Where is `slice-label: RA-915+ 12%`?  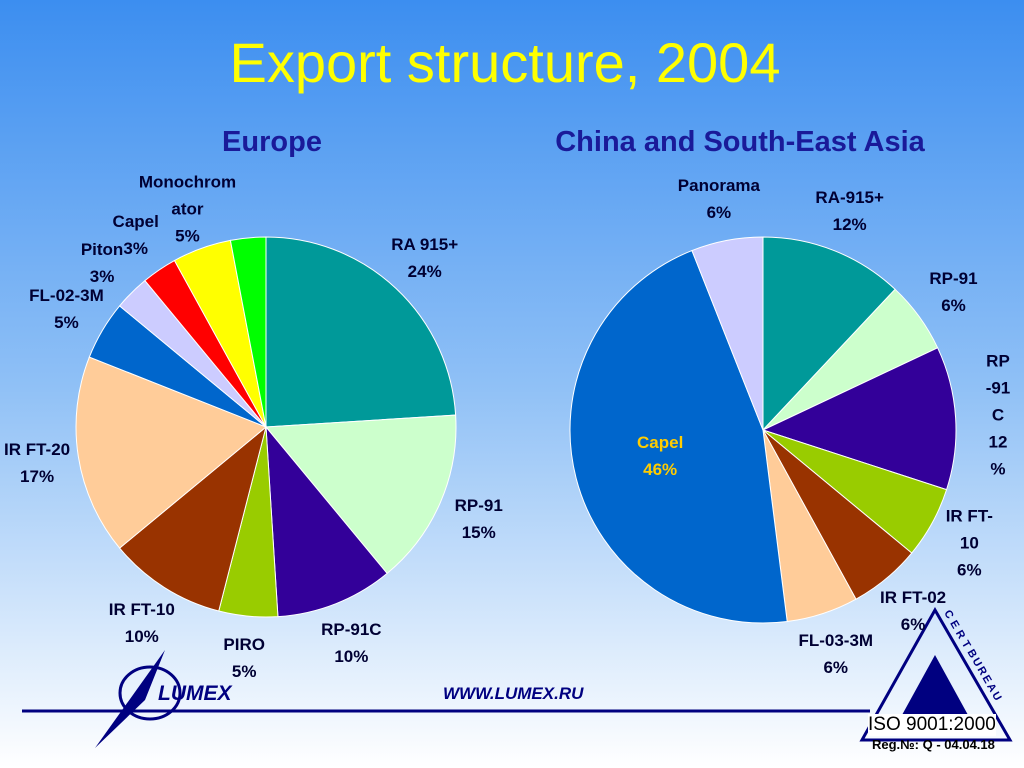 slice-label: RA-915+ 12% is located at coordinates (849, 211).